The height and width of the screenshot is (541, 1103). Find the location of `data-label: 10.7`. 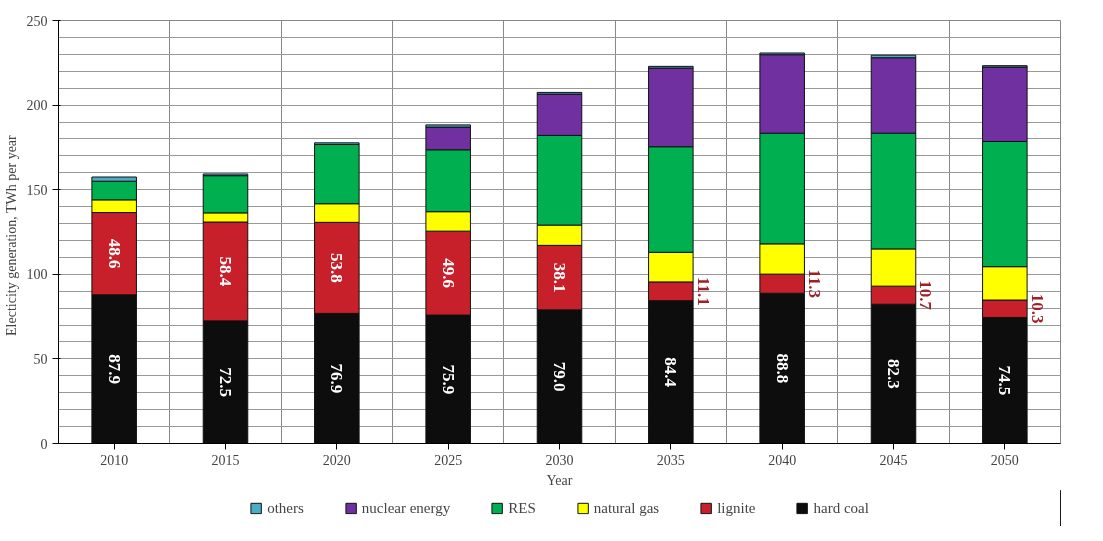

data-label: 10.7 is located at coordinates (926, 295).